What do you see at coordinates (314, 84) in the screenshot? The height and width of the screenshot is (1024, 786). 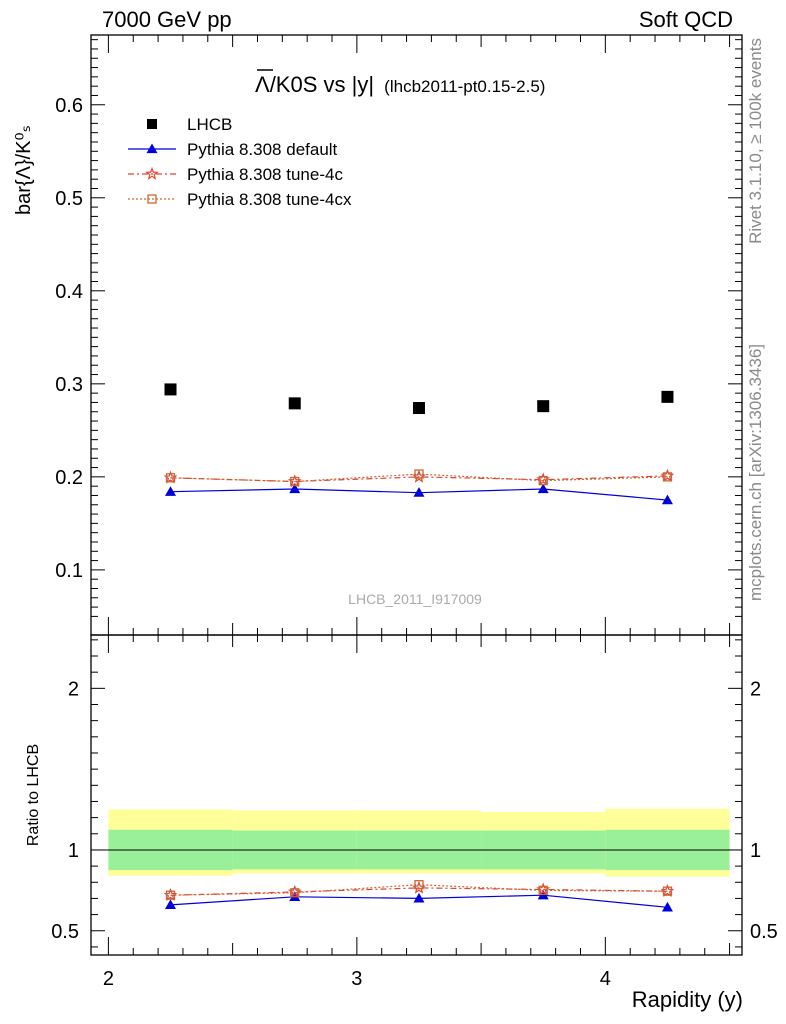 I see `plot-title-main: Λ/K0S vs |y|` at bounding box center [314, 84].